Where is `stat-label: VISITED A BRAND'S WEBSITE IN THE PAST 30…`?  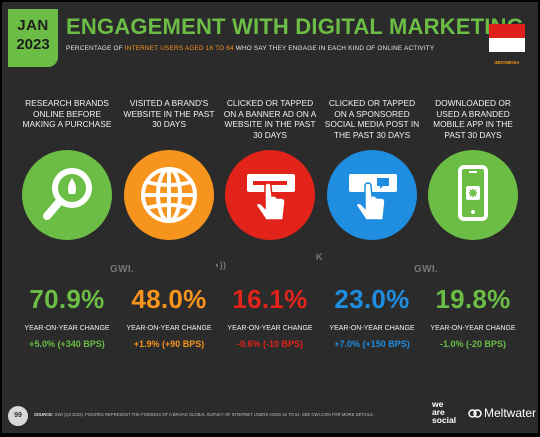 stat-label: VISITED A BRAND'S WEBSITE IN THE PAST 30… is located at coordinates (169, 113).